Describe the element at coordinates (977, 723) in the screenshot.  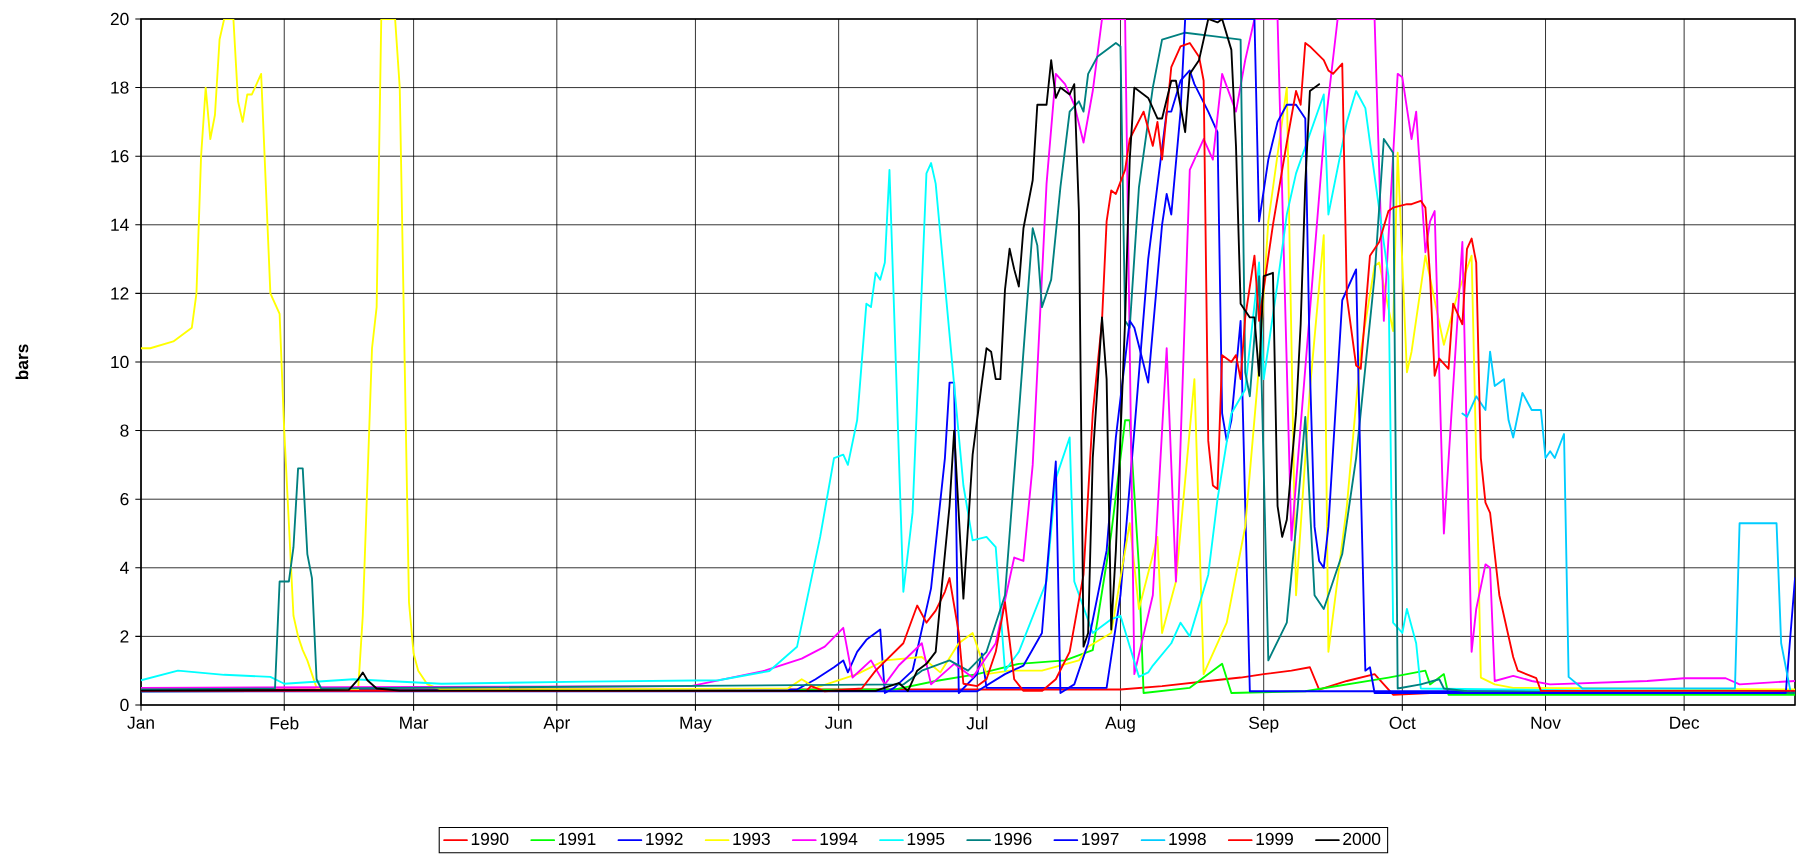
I see `x-tick-label: Jul` at that location.